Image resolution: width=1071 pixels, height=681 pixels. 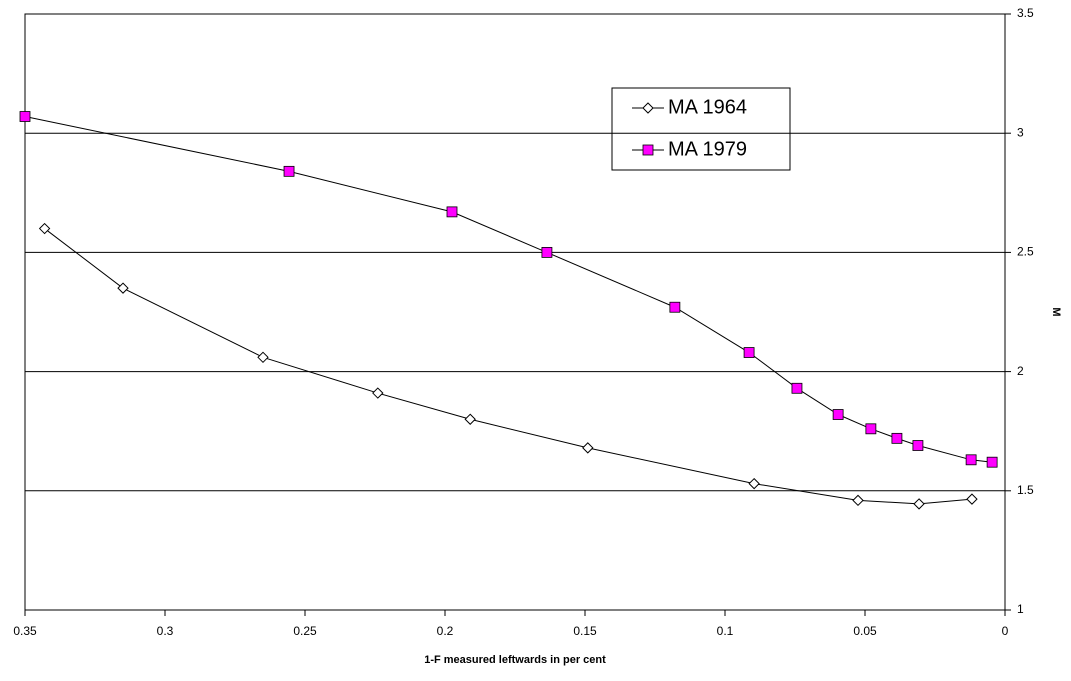 What do you see at coordinates (1025, 252) in the screenshot?
I see `y-tick-label: 2.5` at bounding box center [1025, 252].